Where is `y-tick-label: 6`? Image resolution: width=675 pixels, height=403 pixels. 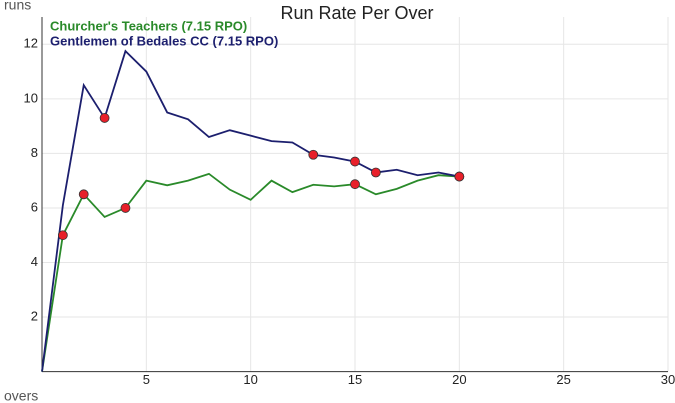 y-tick-label: 6 is located at coordinates (34, 206).